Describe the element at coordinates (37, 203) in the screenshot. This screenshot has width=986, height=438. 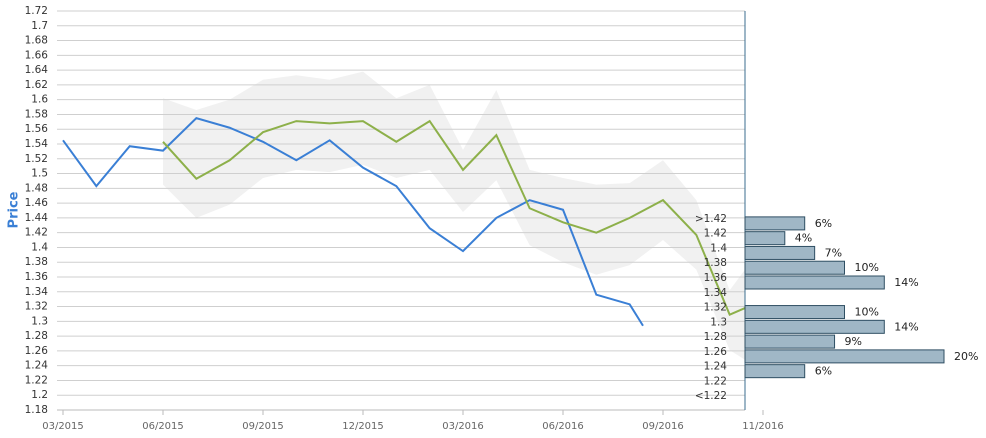
I see `y-tick-label: 1.46` at that location.